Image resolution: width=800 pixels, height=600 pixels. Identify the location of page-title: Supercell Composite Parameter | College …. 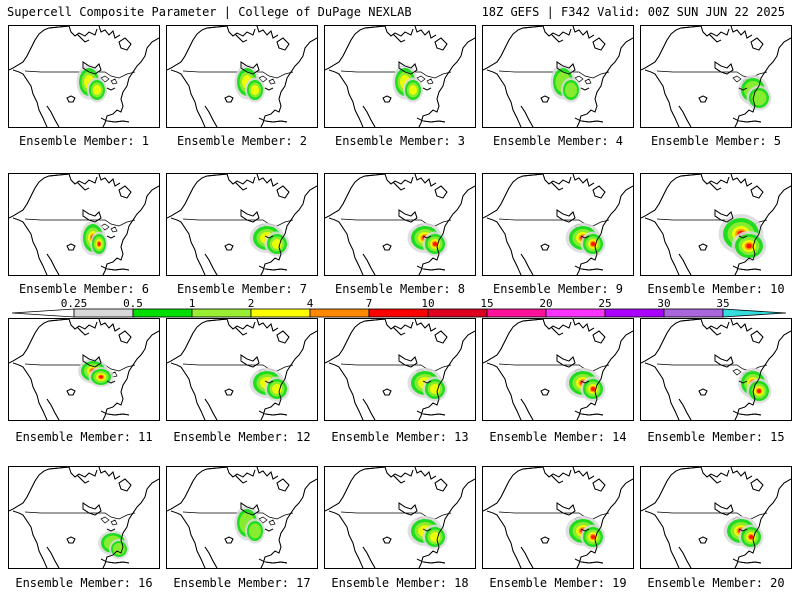
(209, 12).